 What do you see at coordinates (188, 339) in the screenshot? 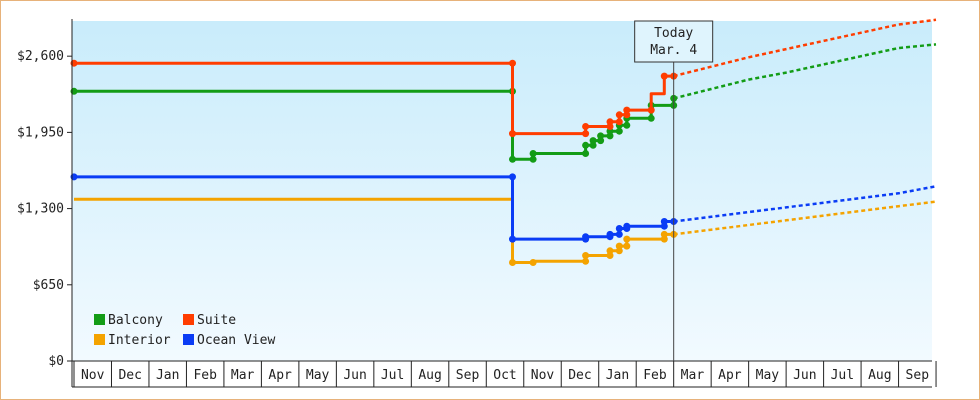
I see `legend-swatch-ocean-view` at bounding box center [188, 339].